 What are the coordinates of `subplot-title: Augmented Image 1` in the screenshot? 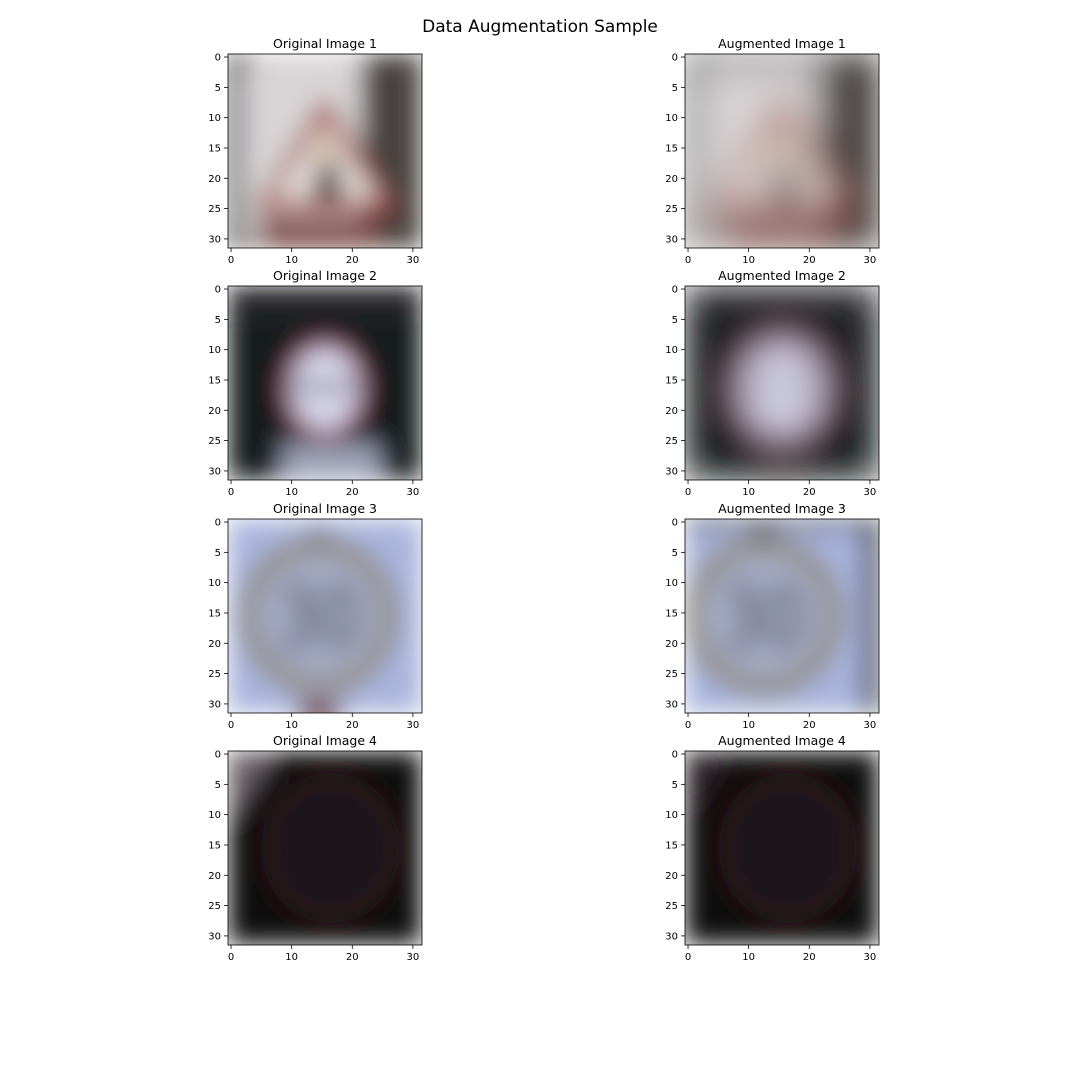 It's located at (782, 43).